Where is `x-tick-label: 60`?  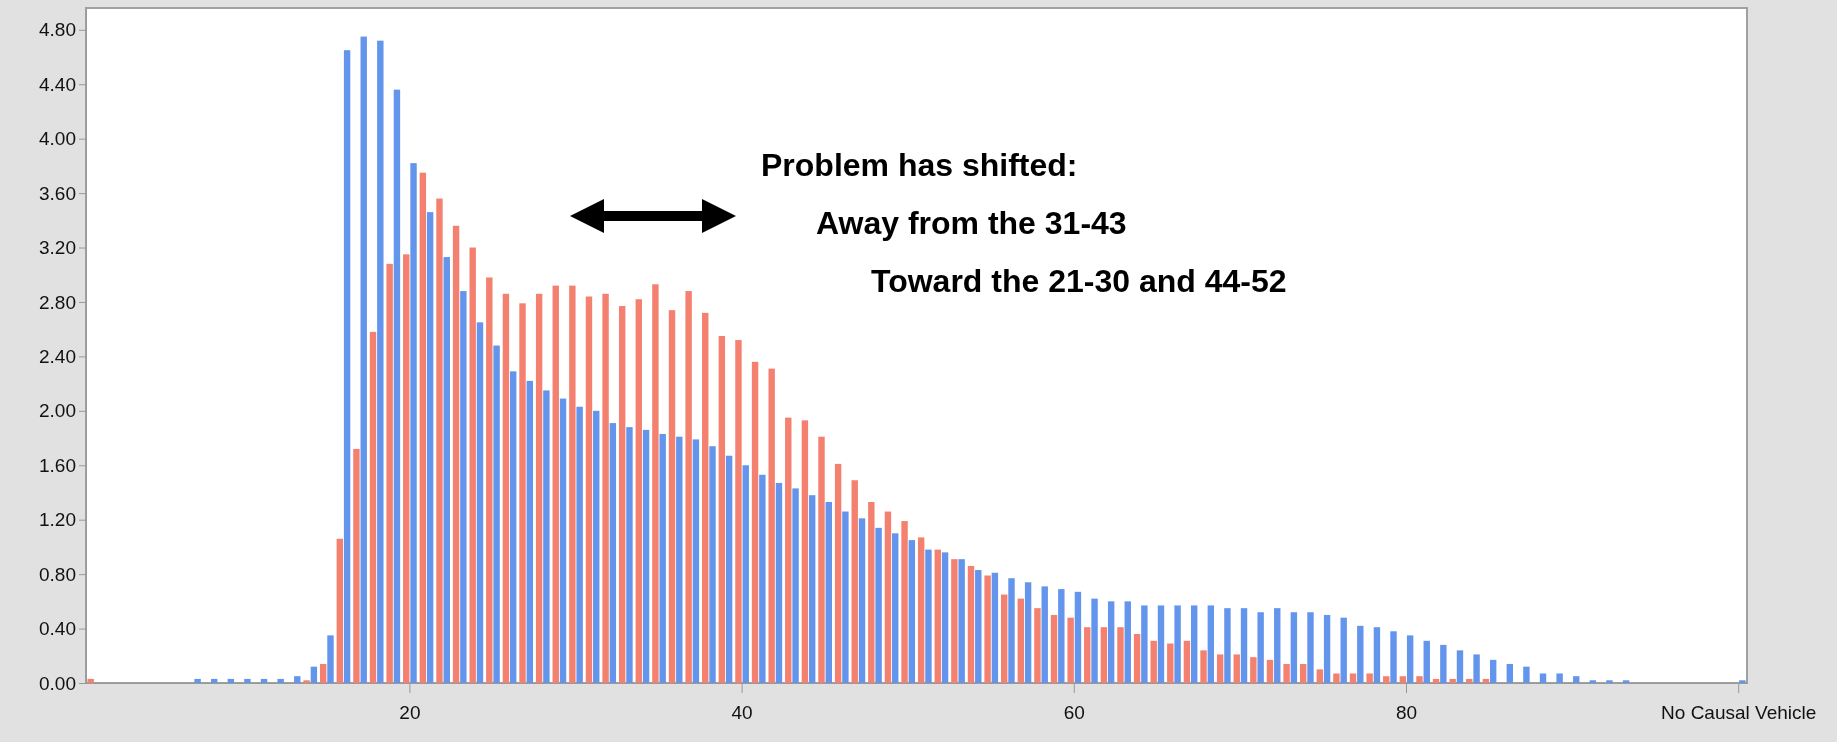 x-tick-label: 60 is located at coordinates (1074, 712).